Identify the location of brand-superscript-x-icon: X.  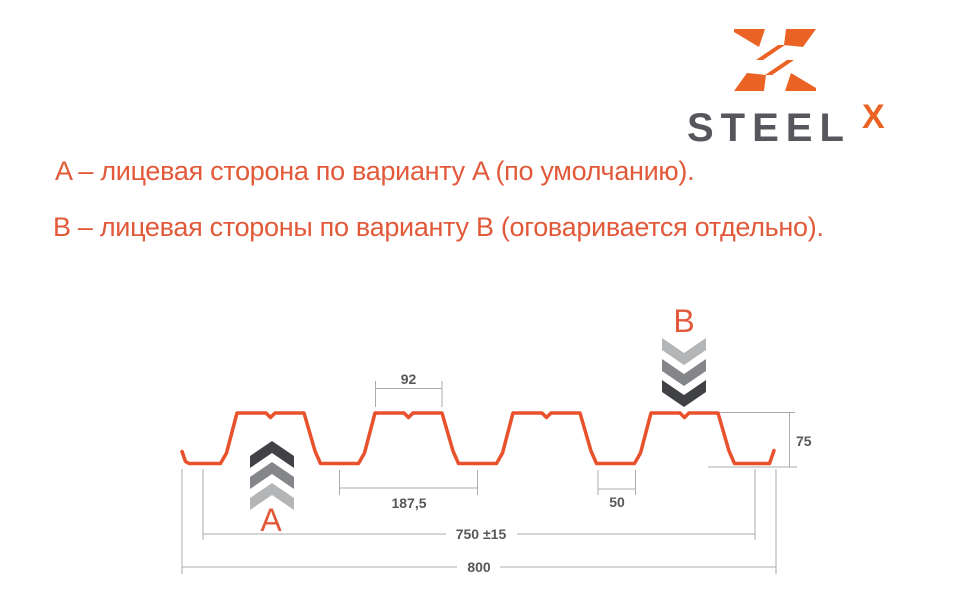
(873, 117).